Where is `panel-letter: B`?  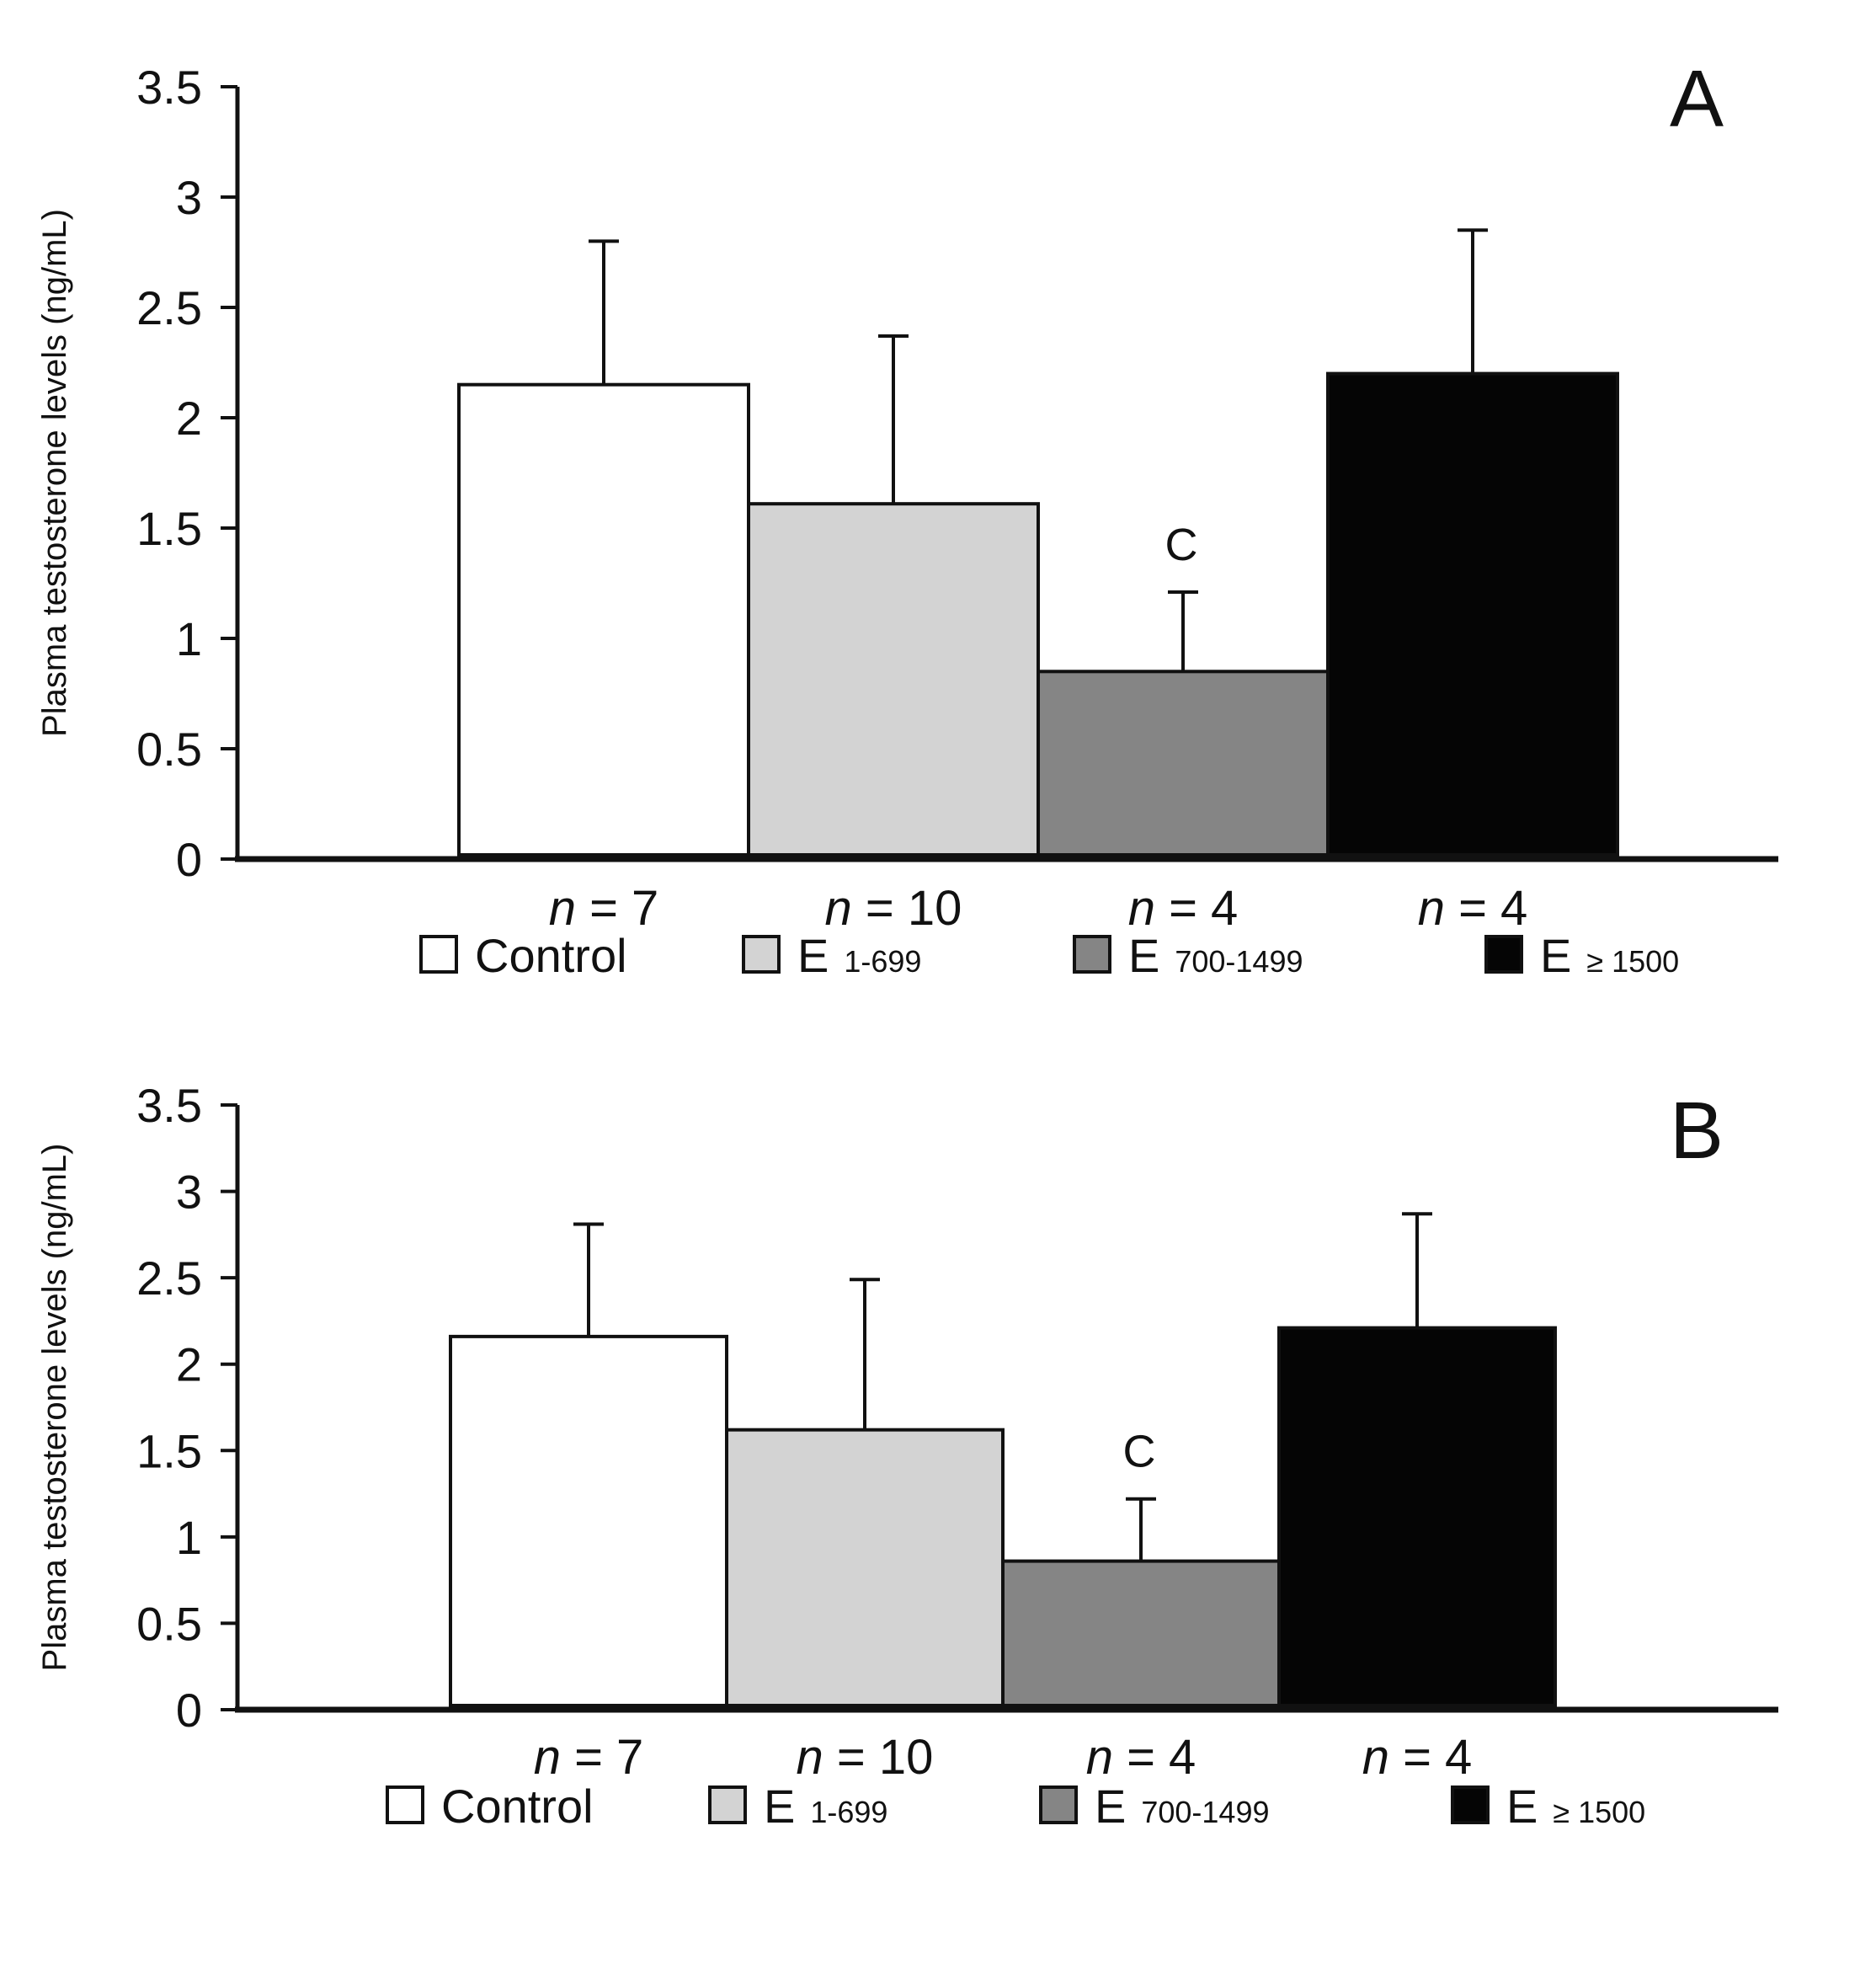
panel-letter: B is located at coordinates (1697, 1131).